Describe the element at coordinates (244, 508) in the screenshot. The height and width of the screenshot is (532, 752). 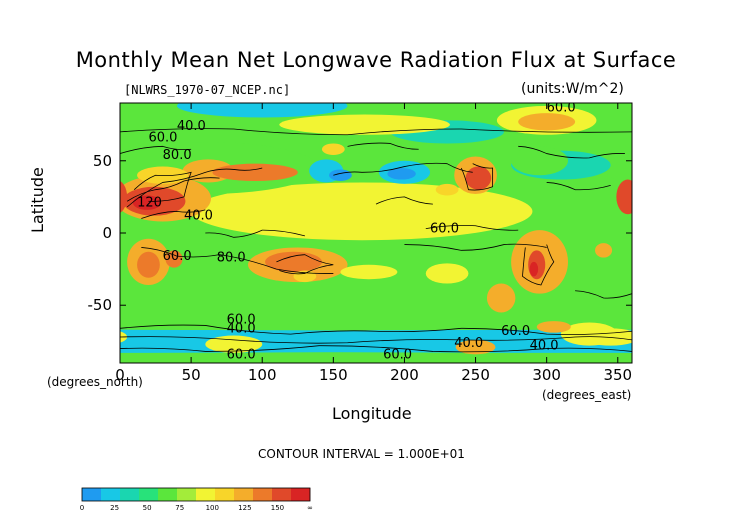
I see `colorbar-label: 125` at that location.